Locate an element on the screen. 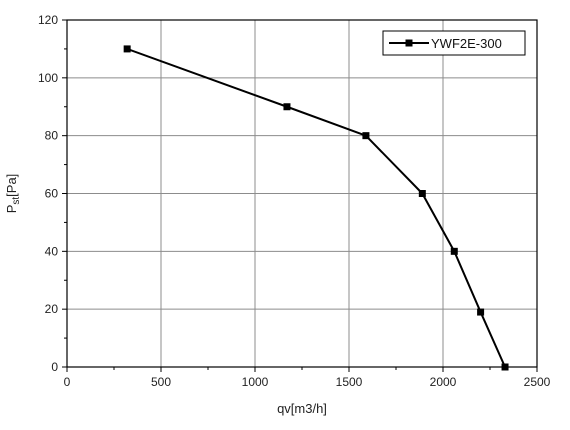 This screenshot has height=430, width=570. legend-label: YWF2E-300 is located at coordinates (466, 43).